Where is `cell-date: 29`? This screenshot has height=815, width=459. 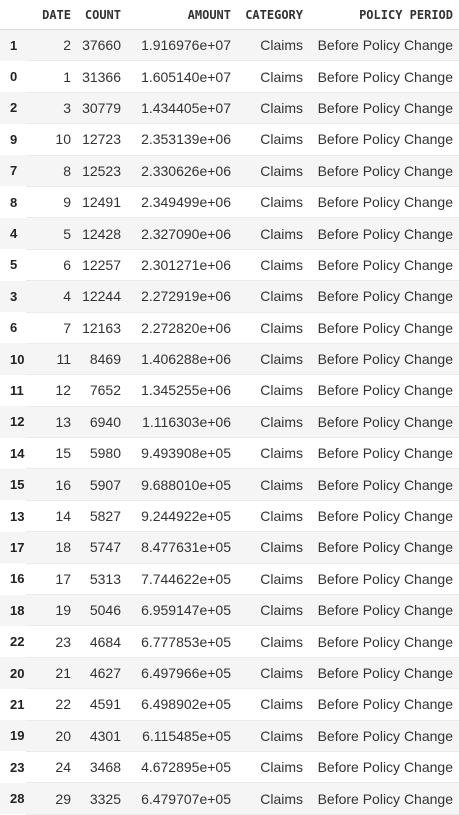 cell-date: 29 is located at coordinates (51, 798).